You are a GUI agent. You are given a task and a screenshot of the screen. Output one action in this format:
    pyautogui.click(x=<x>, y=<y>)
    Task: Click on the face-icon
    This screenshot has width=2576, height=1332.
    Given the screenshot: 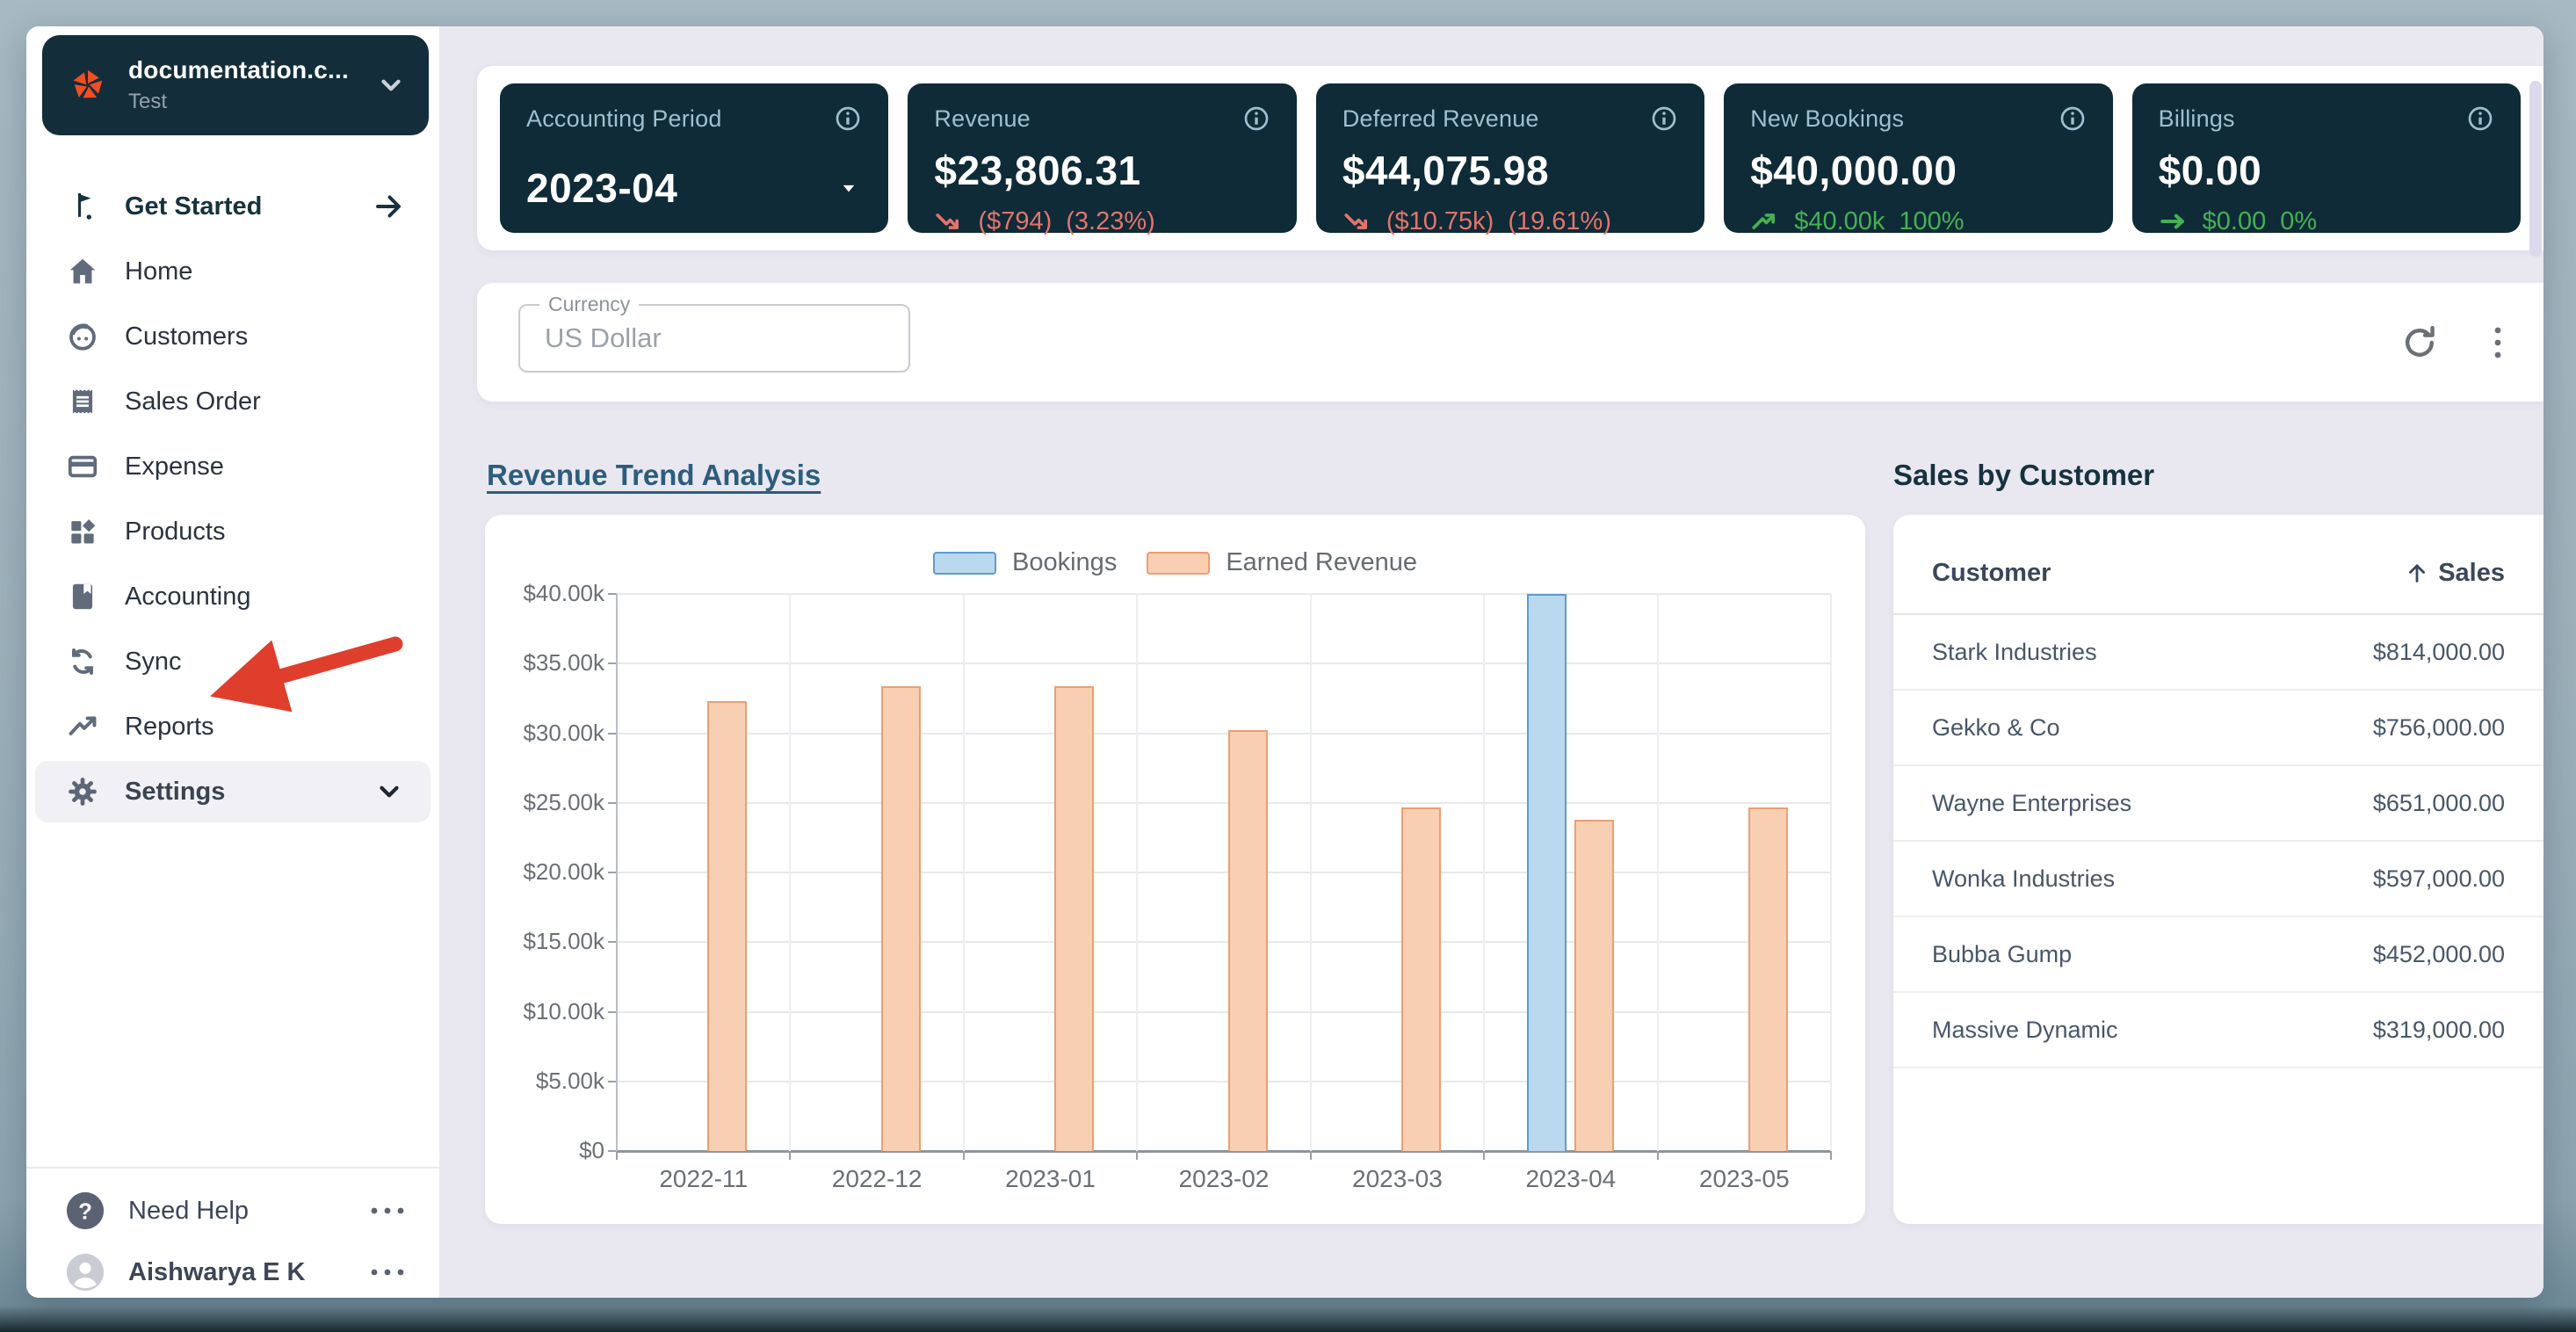 What is the action you would take?
    pyautogui.click(x=82, y=336)
    